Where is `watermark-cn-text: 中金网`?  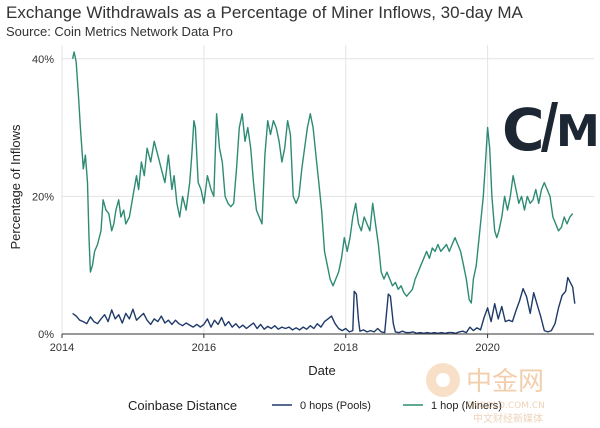
watermark-cn-text: 中金网 is located at coordinates (505, 382).